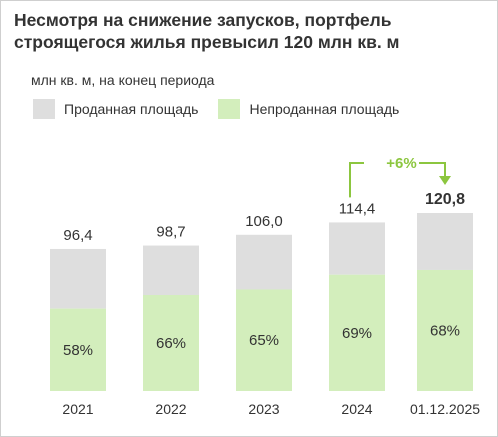  Describe the element at coordinates (264, 221) in the screenshot. I see `bar-total-label: 106,0` at that location.